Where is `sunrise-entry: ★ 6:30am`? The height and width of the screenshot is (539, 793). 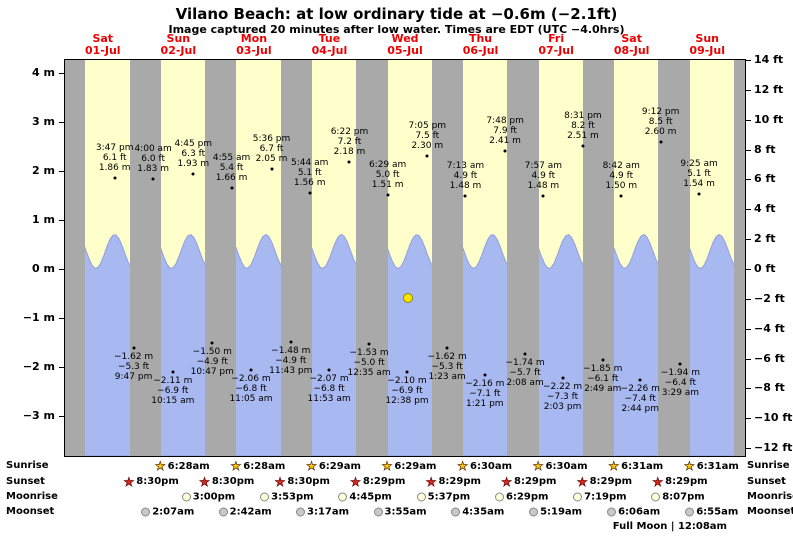 sunrise-entry: ★ 6:30am is located at coordinates (560, 466).